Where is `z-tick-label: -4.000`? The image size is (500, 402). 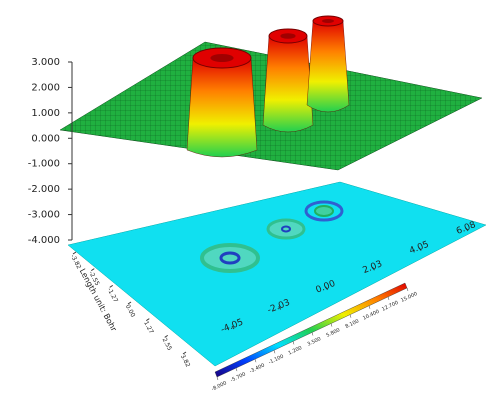
z-tick-label: -4.000 is located at coordinates (44, 240).